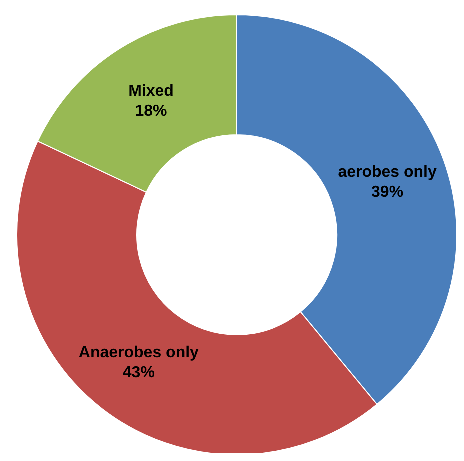 This screenshot has width=464, height=461. What do you see at coordinates (138, 373) in the screenshot?
I see `data-label: 43%` at bounding box center [138, 373].